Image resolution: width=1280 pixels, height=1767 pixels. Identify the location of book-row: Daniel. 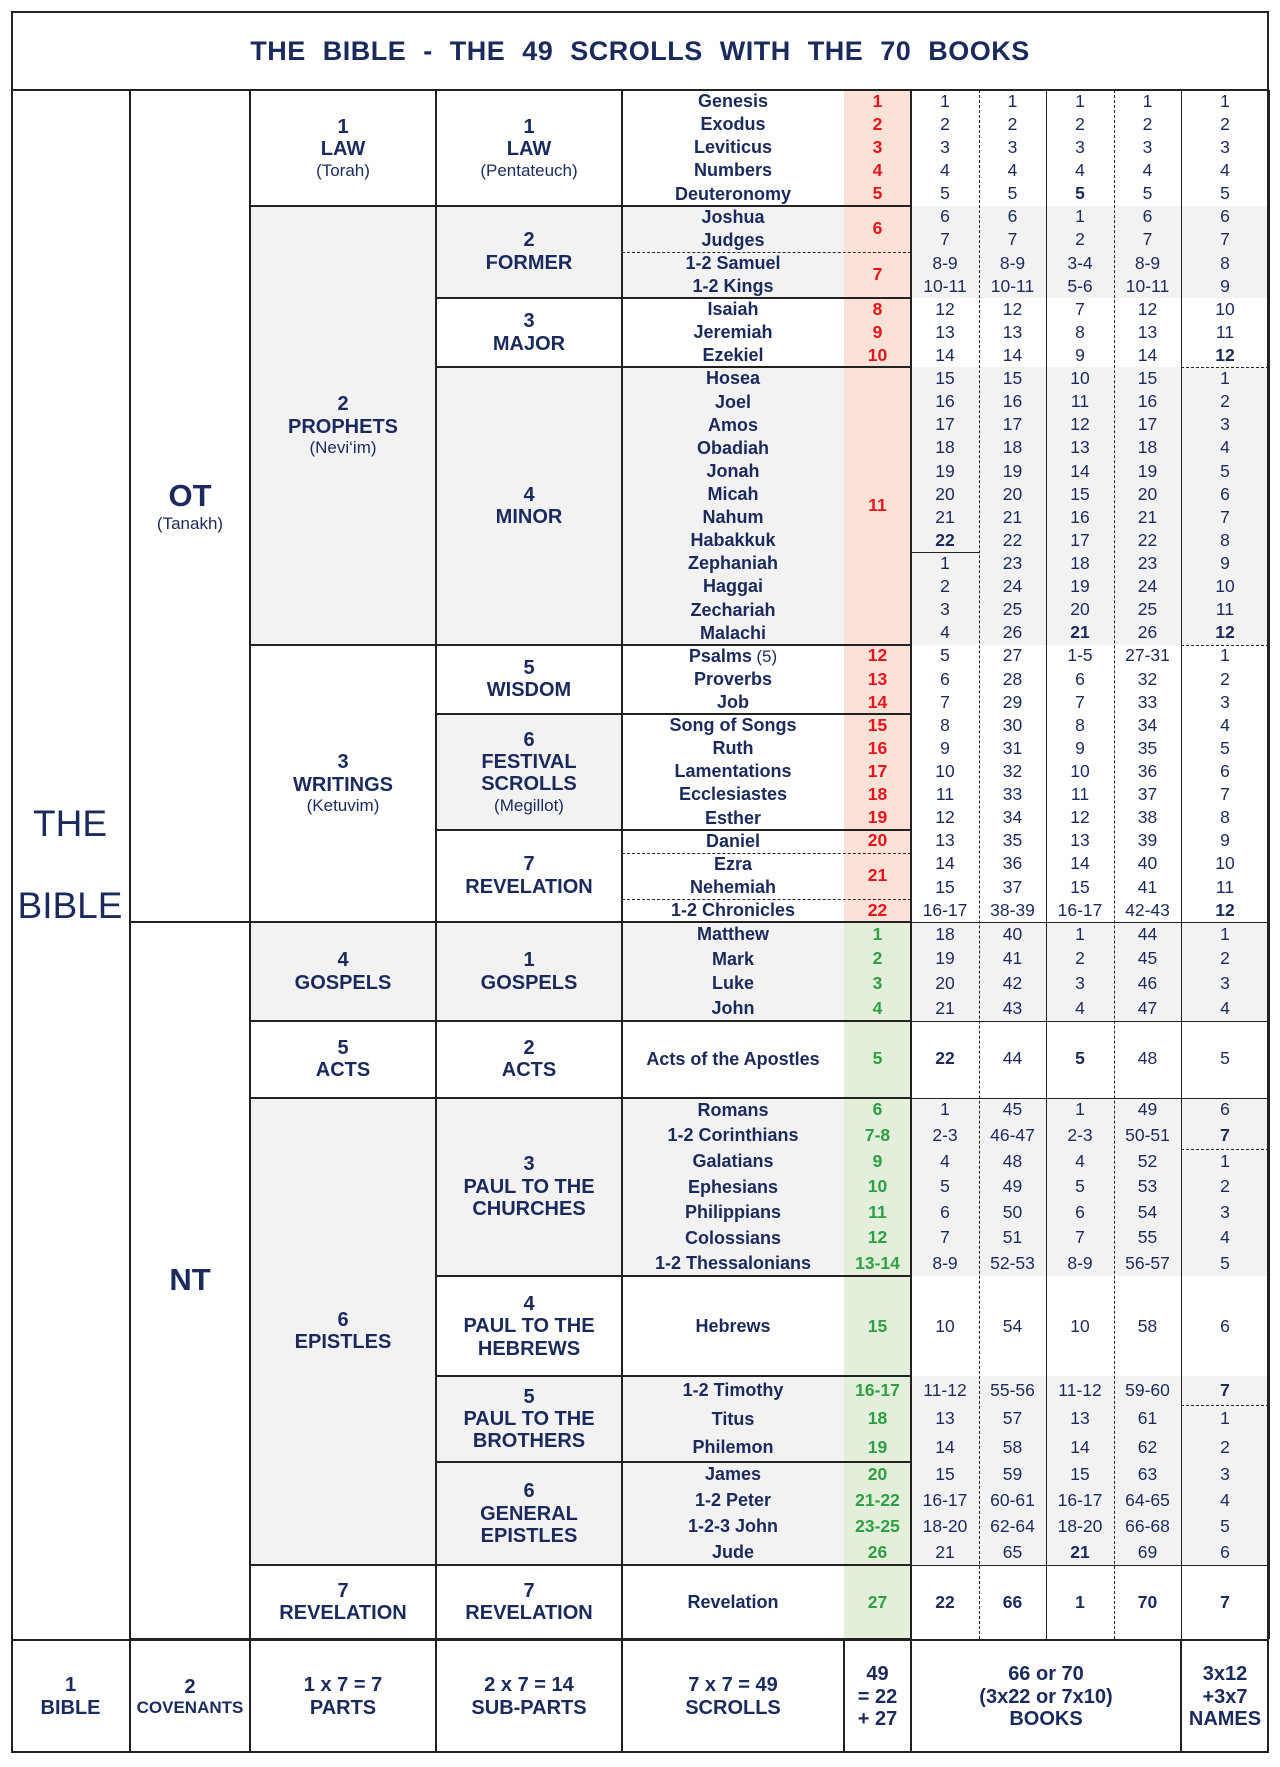
(733, 841).